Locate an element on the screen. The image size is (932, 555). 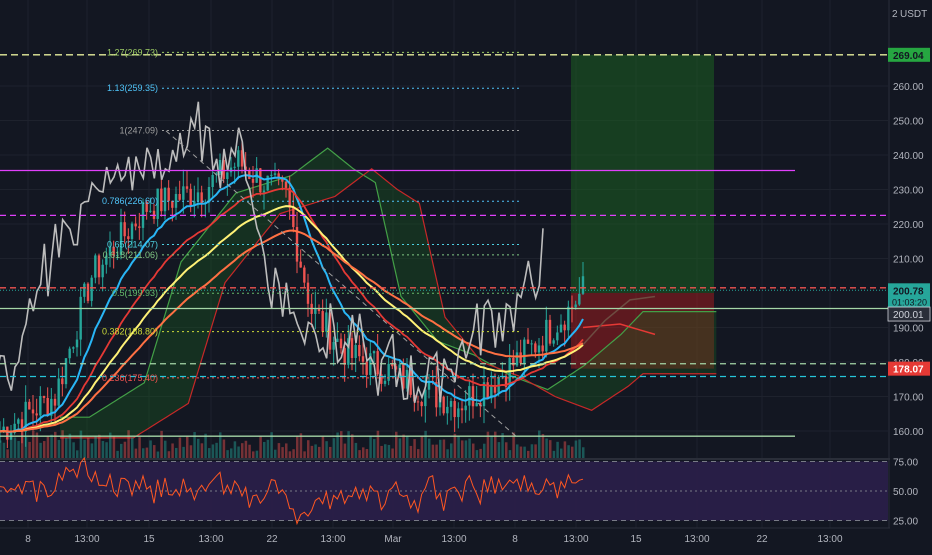
stop-price-badge: 178.07 is located at coordinates (908, 370).